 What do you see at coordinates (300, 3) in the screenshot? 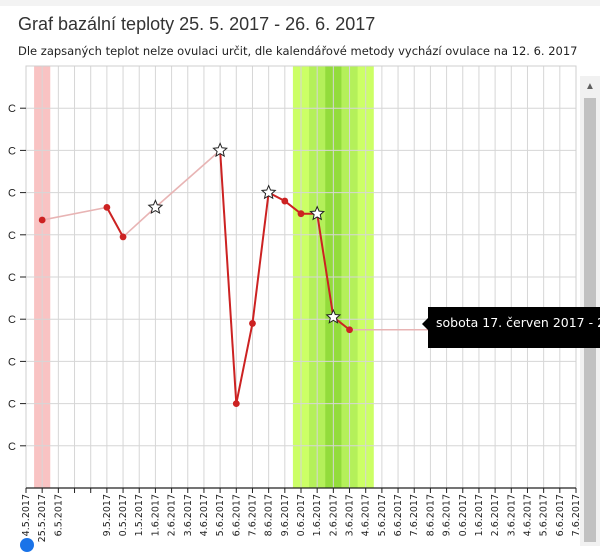
I see `top-strip` at bounding box center [300, 3].